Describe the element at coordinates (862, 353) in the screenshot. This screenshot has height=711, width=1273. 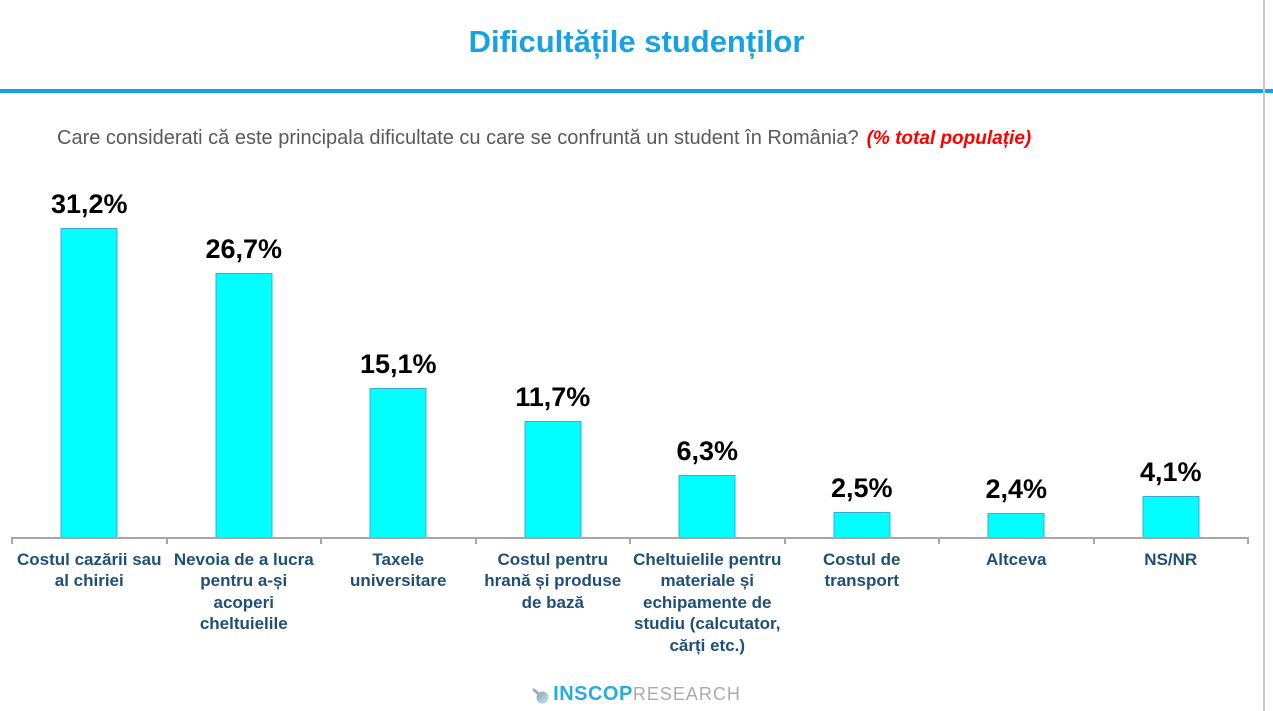
I see `chart-column: 2,5%` at that location.